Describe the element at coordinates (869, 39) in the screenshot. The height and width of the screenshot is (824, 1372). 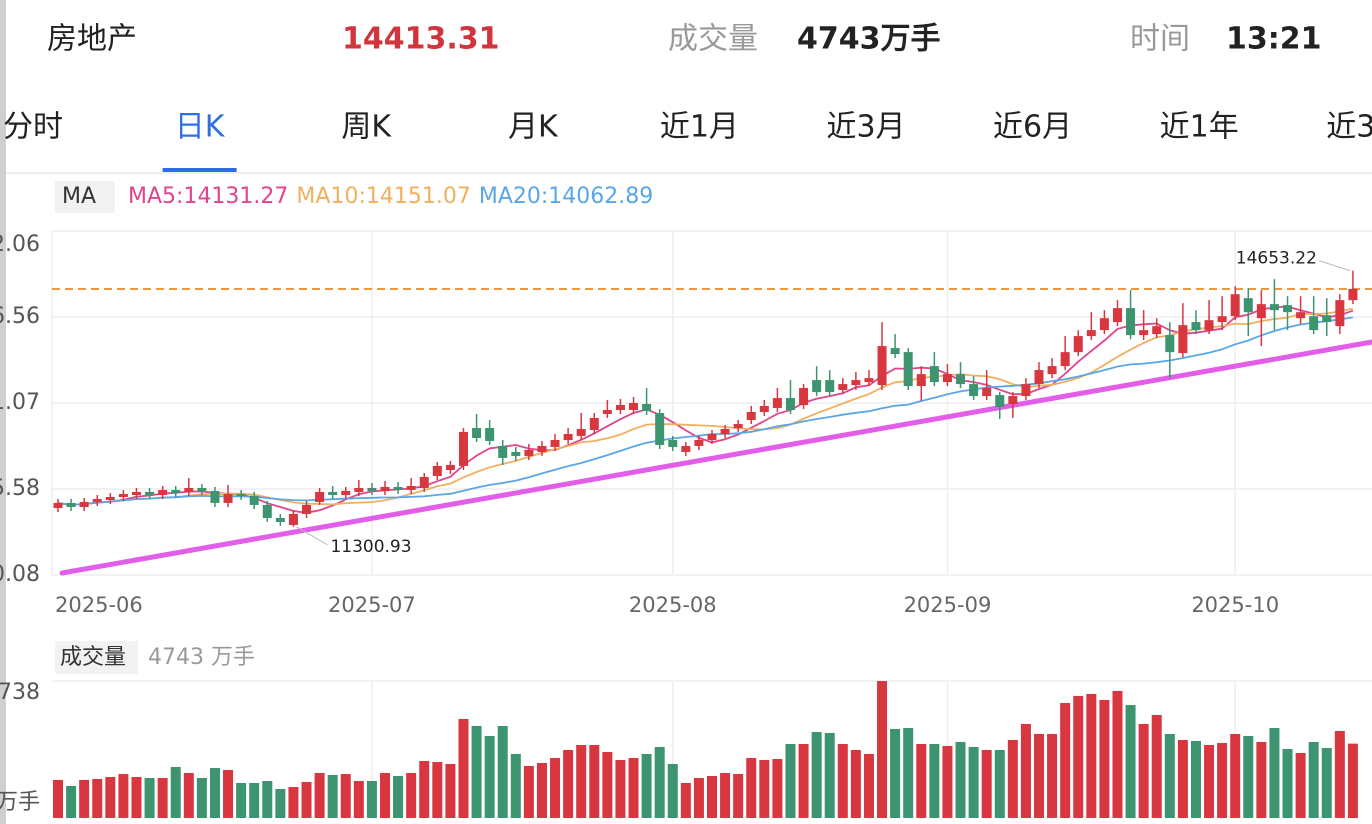
I see `volume: 4743万手` at that location.